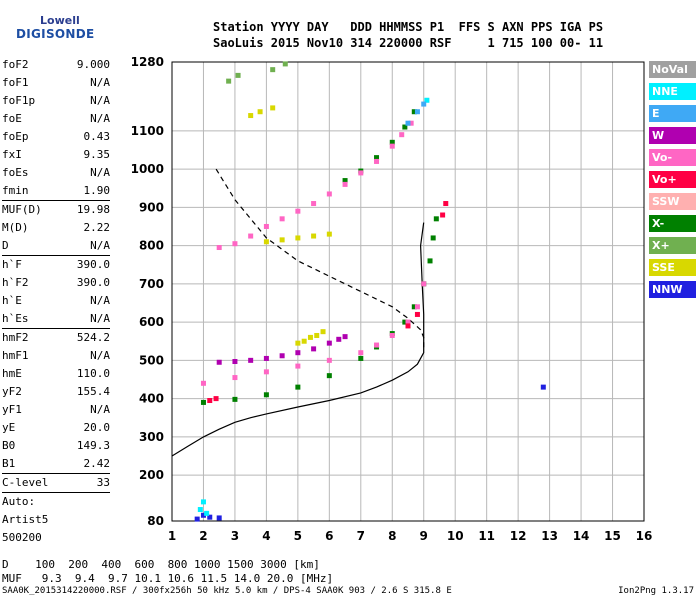 This screenshot has width=700, height=600. Describe the element at coordinates (15, 82) in the screenshot. I see `param-label: foF1` at that location.